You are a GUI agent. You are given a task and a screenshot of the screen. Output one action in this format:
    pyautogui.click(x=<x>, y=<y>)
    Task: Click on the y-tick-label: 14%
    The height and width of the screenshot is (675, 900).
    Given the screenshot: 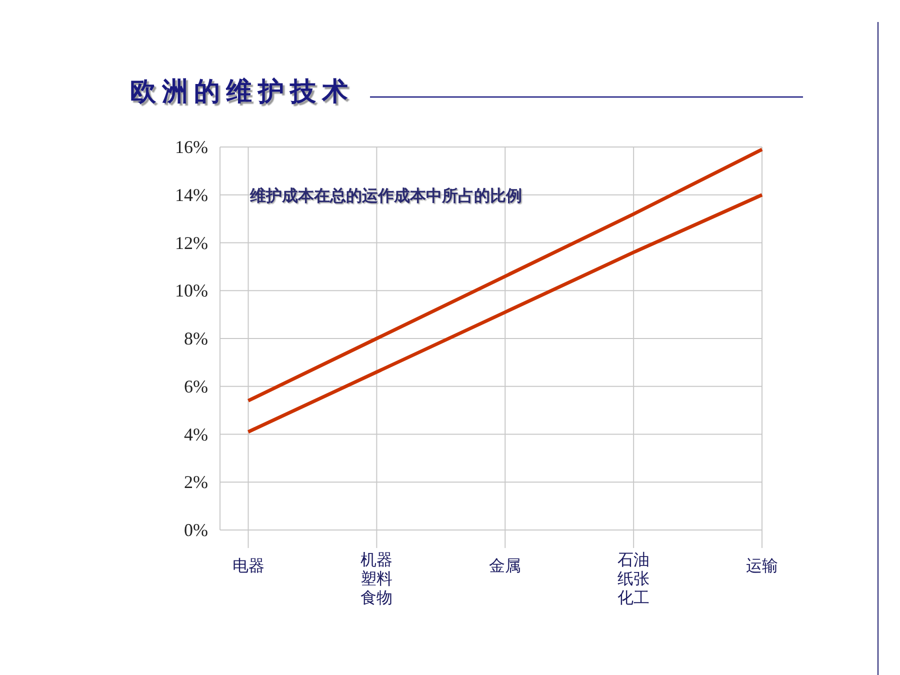 What is the action you would take?
    pyautogui.click(x=191, y=194)
    